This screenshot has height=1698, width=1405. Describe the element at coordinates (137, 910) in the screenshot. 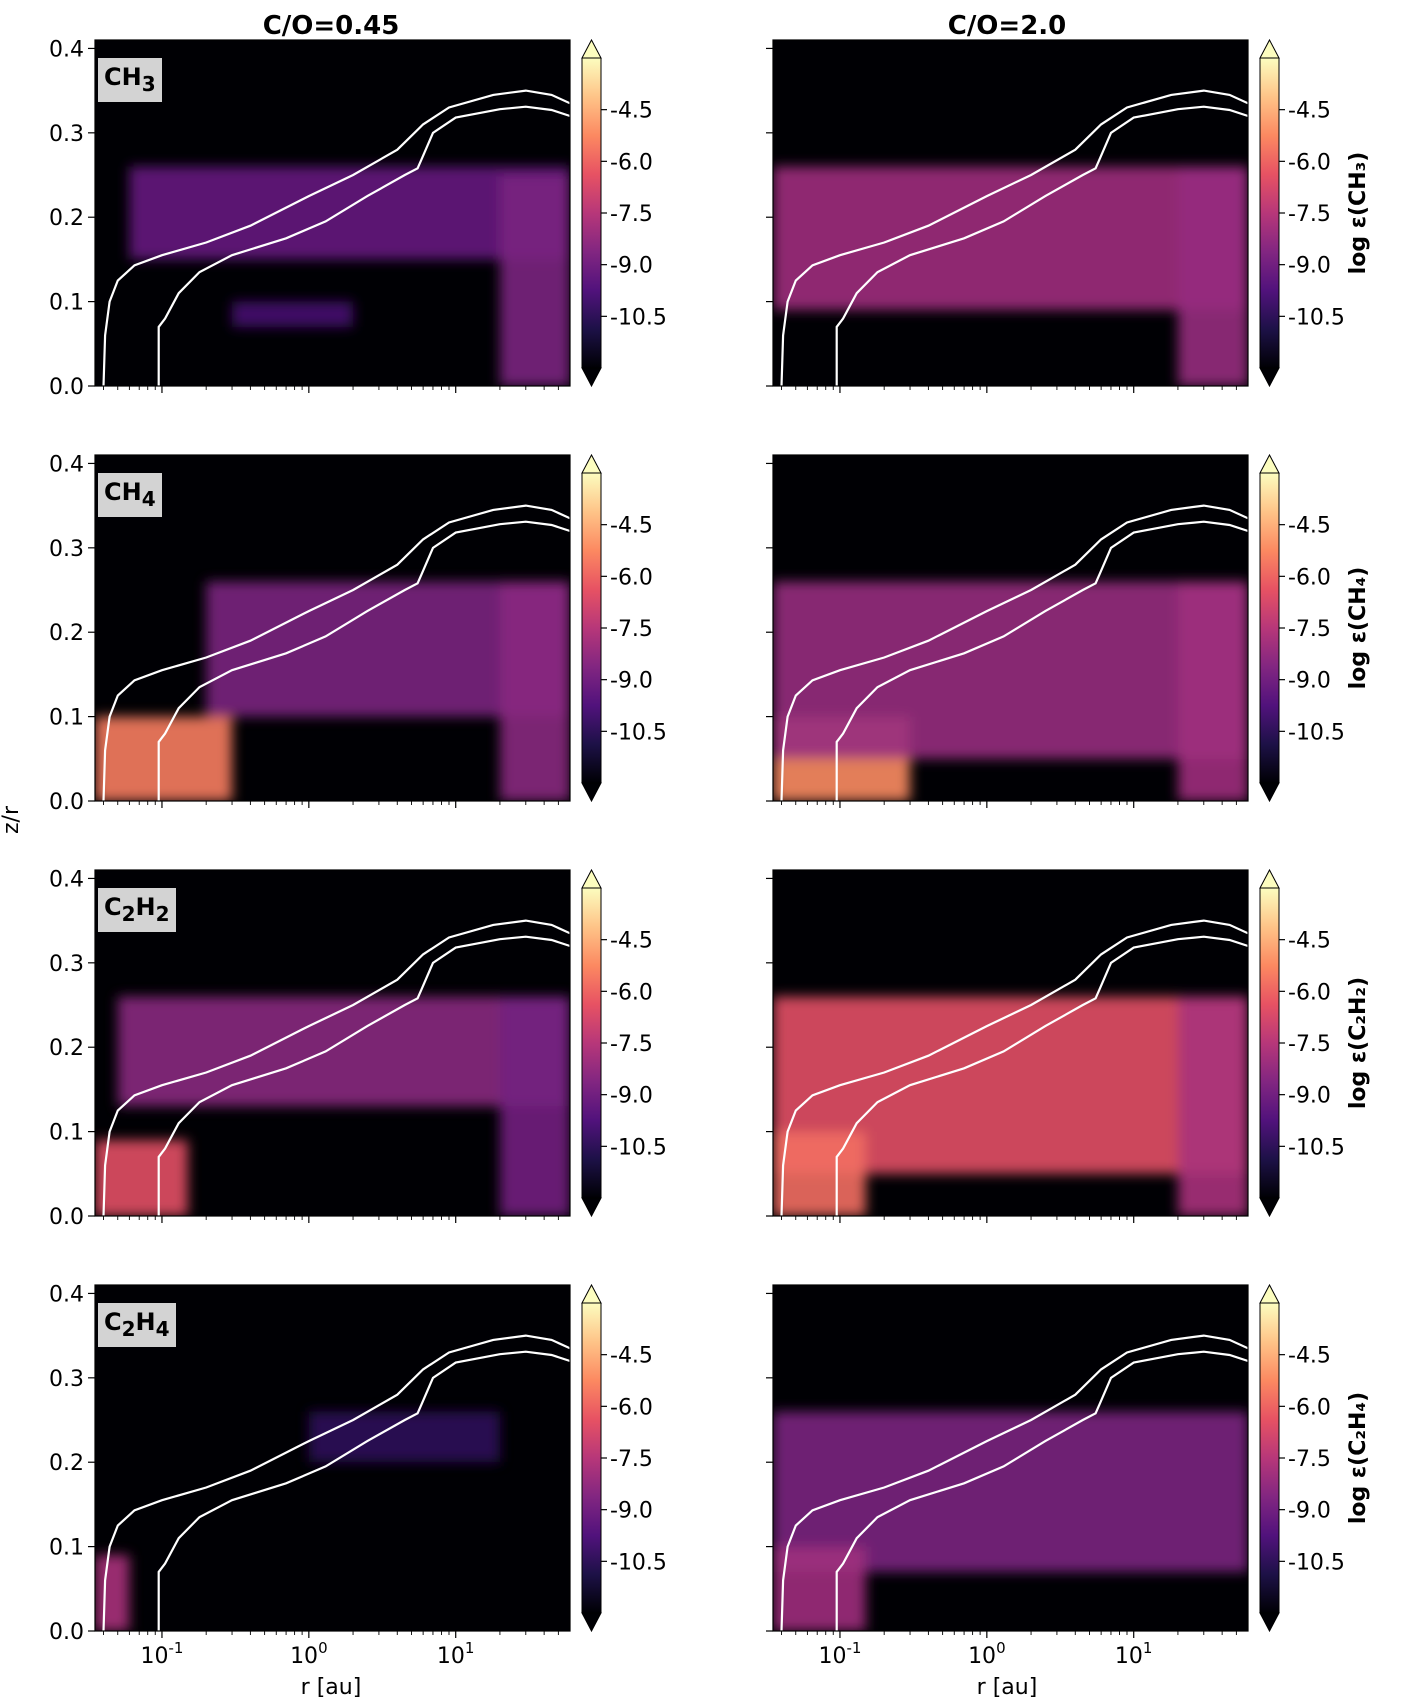

I see `species-label-text: C2H2` at that location.